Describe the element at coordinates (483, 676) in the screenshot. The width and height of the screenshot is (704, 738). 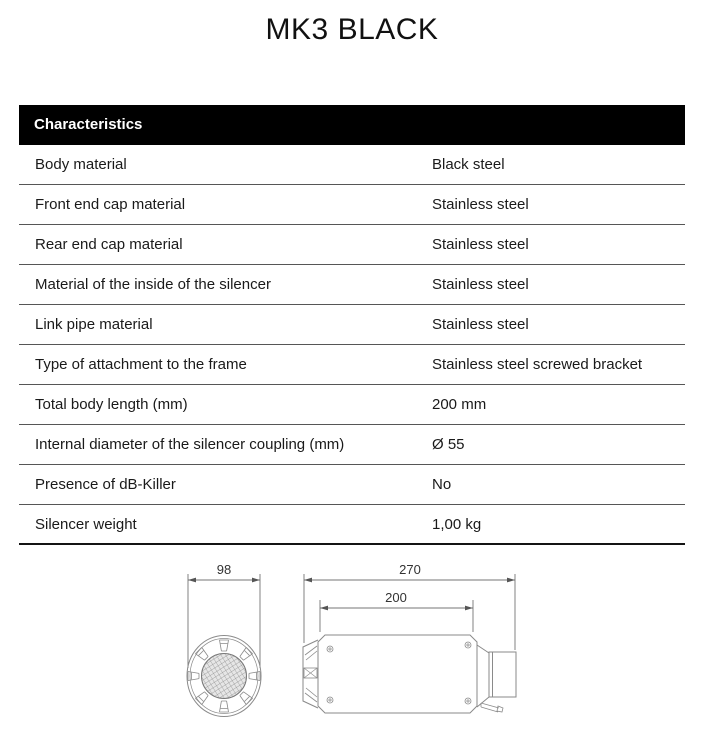
I see `rear-chamfer` at that location.